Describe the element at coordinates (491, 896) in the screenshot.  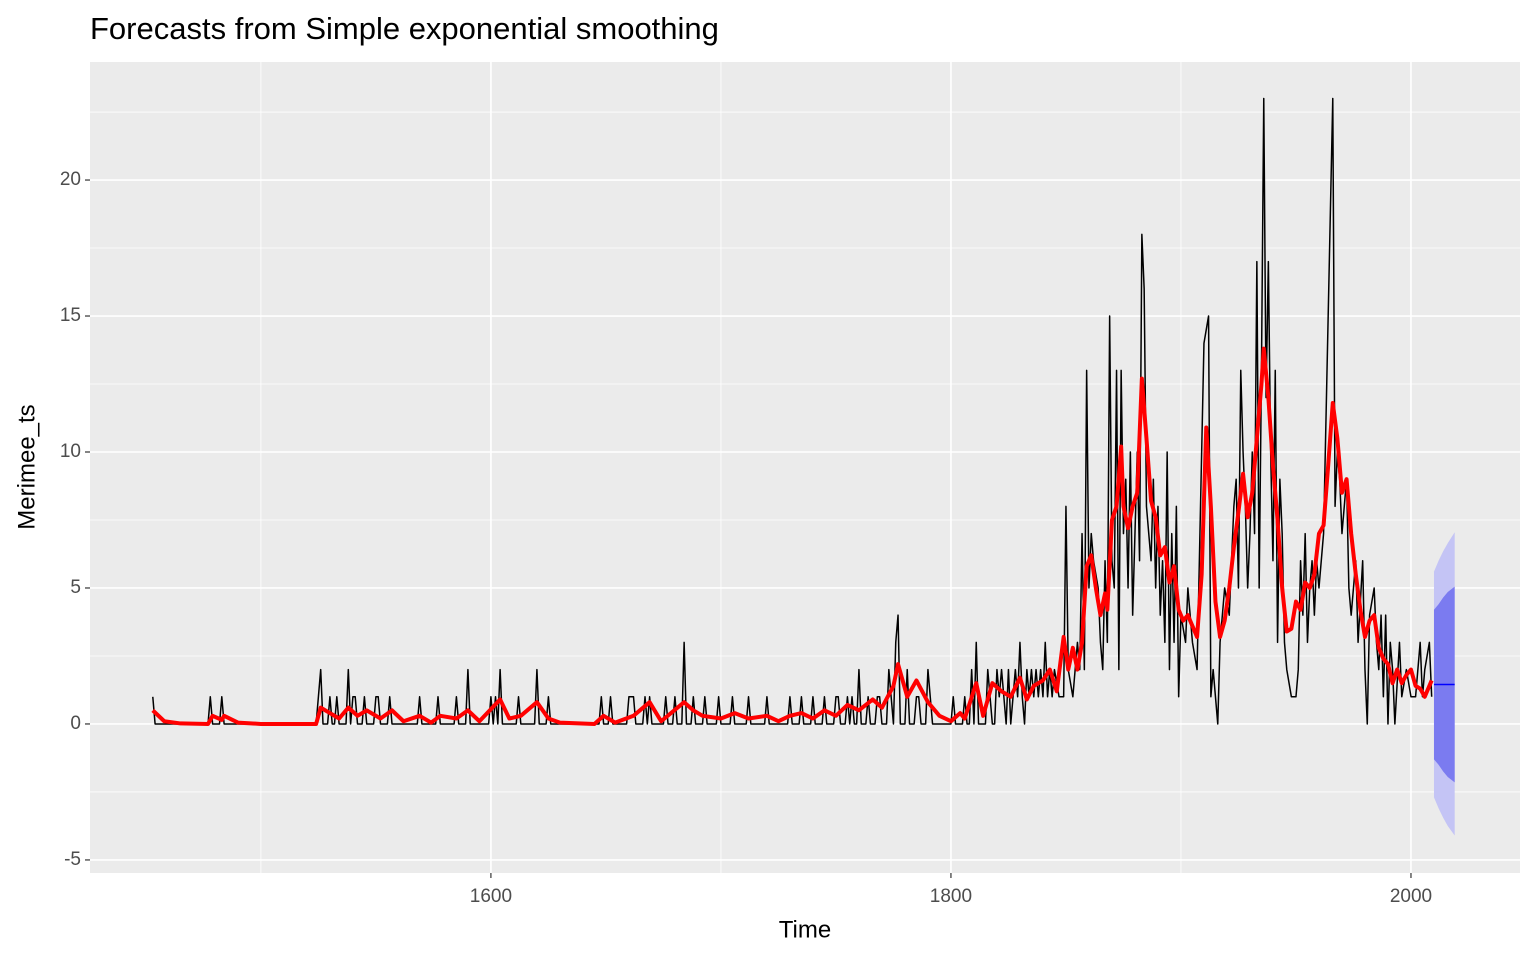
I see `x-tick-label: 1600` at that location.